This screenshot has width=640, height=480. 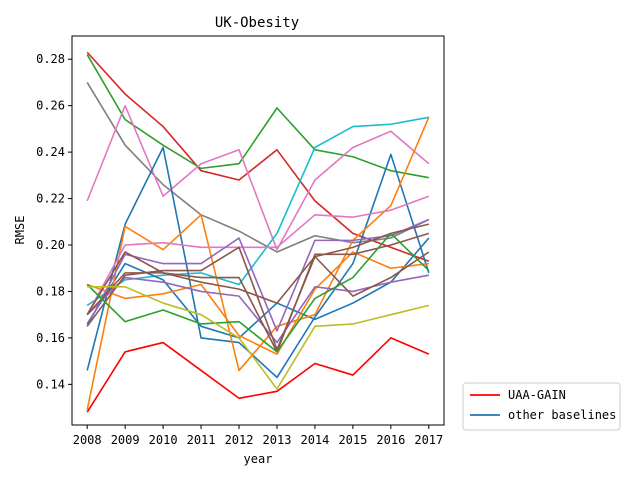 I want to click on y-tick-label: 0.28, so click(x=50, y=59).